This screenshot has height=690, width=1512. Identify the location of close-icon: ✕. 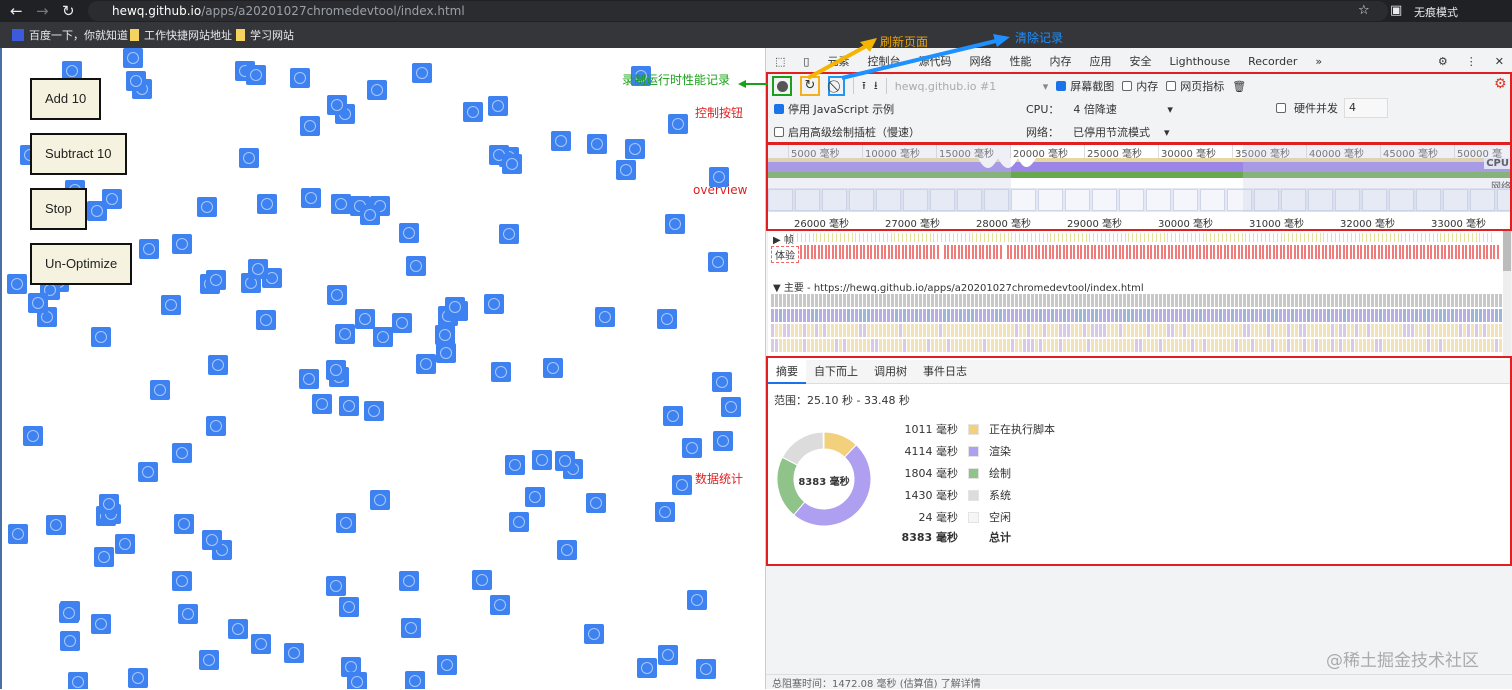
(1499, 61).